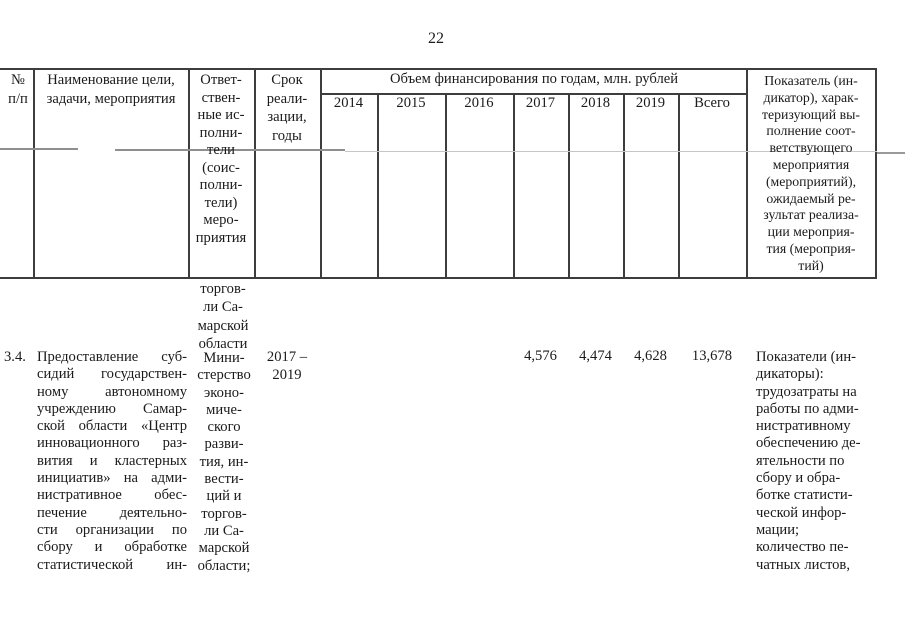 This screenshot has height=640, width=905. Describe the element at coordinates (540, 356) in the screenshot. I see `row-3-4-value-2017: 4,576` at that location.